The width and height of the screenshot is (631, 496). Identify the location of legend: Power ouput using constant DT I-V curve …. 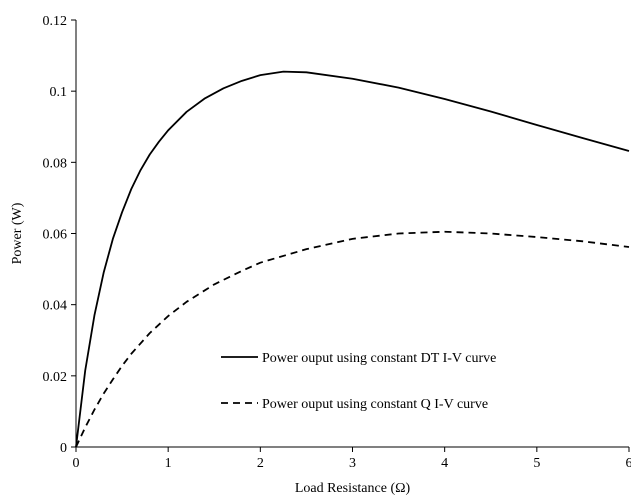
(358, 381).